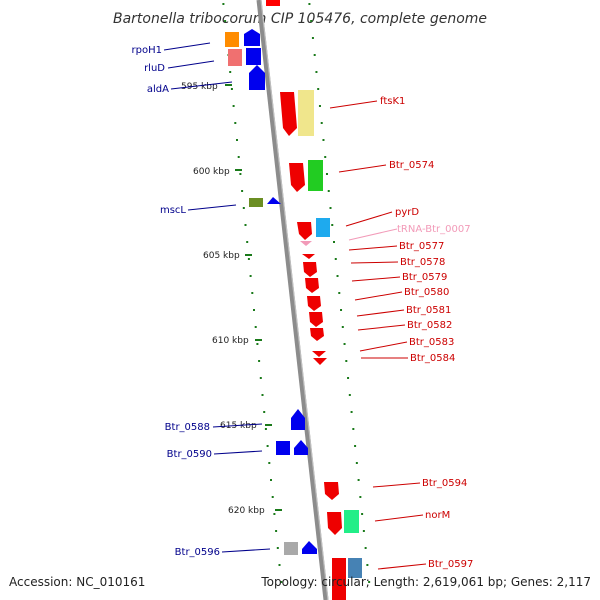 Image resolution: width=600 pixels, height=600 pixels. Describe the element at coordinates (422, 262) in the screenshot. I see `gene-label: Btr_0578` at that location.